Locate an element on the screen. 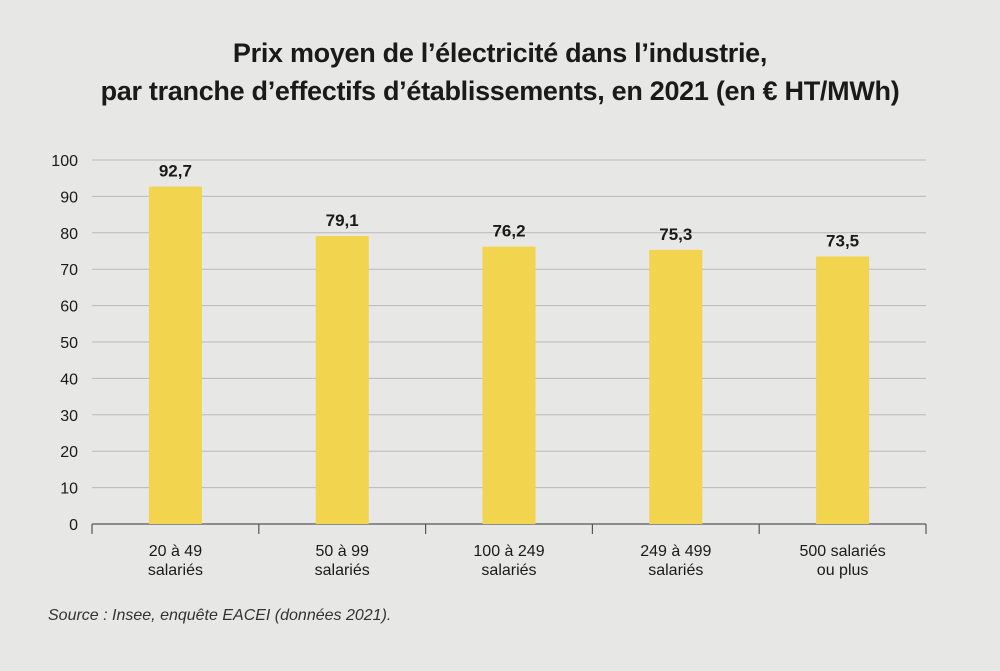 Image resolution: width=1000 pixels, height=671 pixels. y-tick-label: 30 is located at coordinates (69, 416).